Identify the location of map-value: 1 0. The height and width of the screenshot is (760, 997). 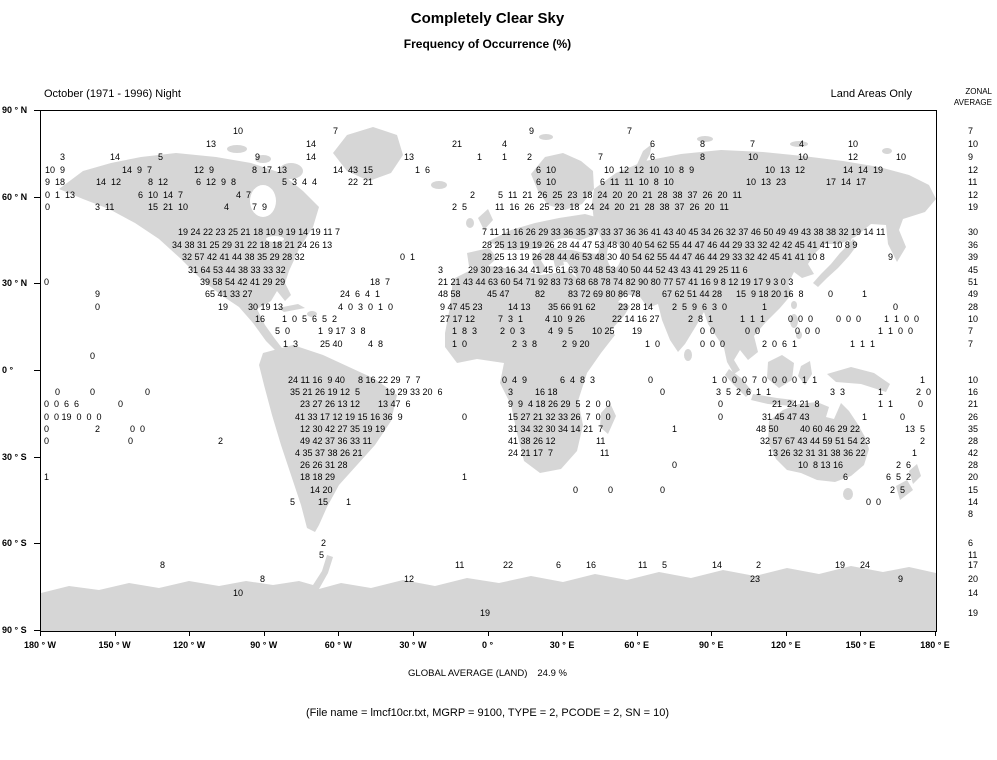
(460, 344).